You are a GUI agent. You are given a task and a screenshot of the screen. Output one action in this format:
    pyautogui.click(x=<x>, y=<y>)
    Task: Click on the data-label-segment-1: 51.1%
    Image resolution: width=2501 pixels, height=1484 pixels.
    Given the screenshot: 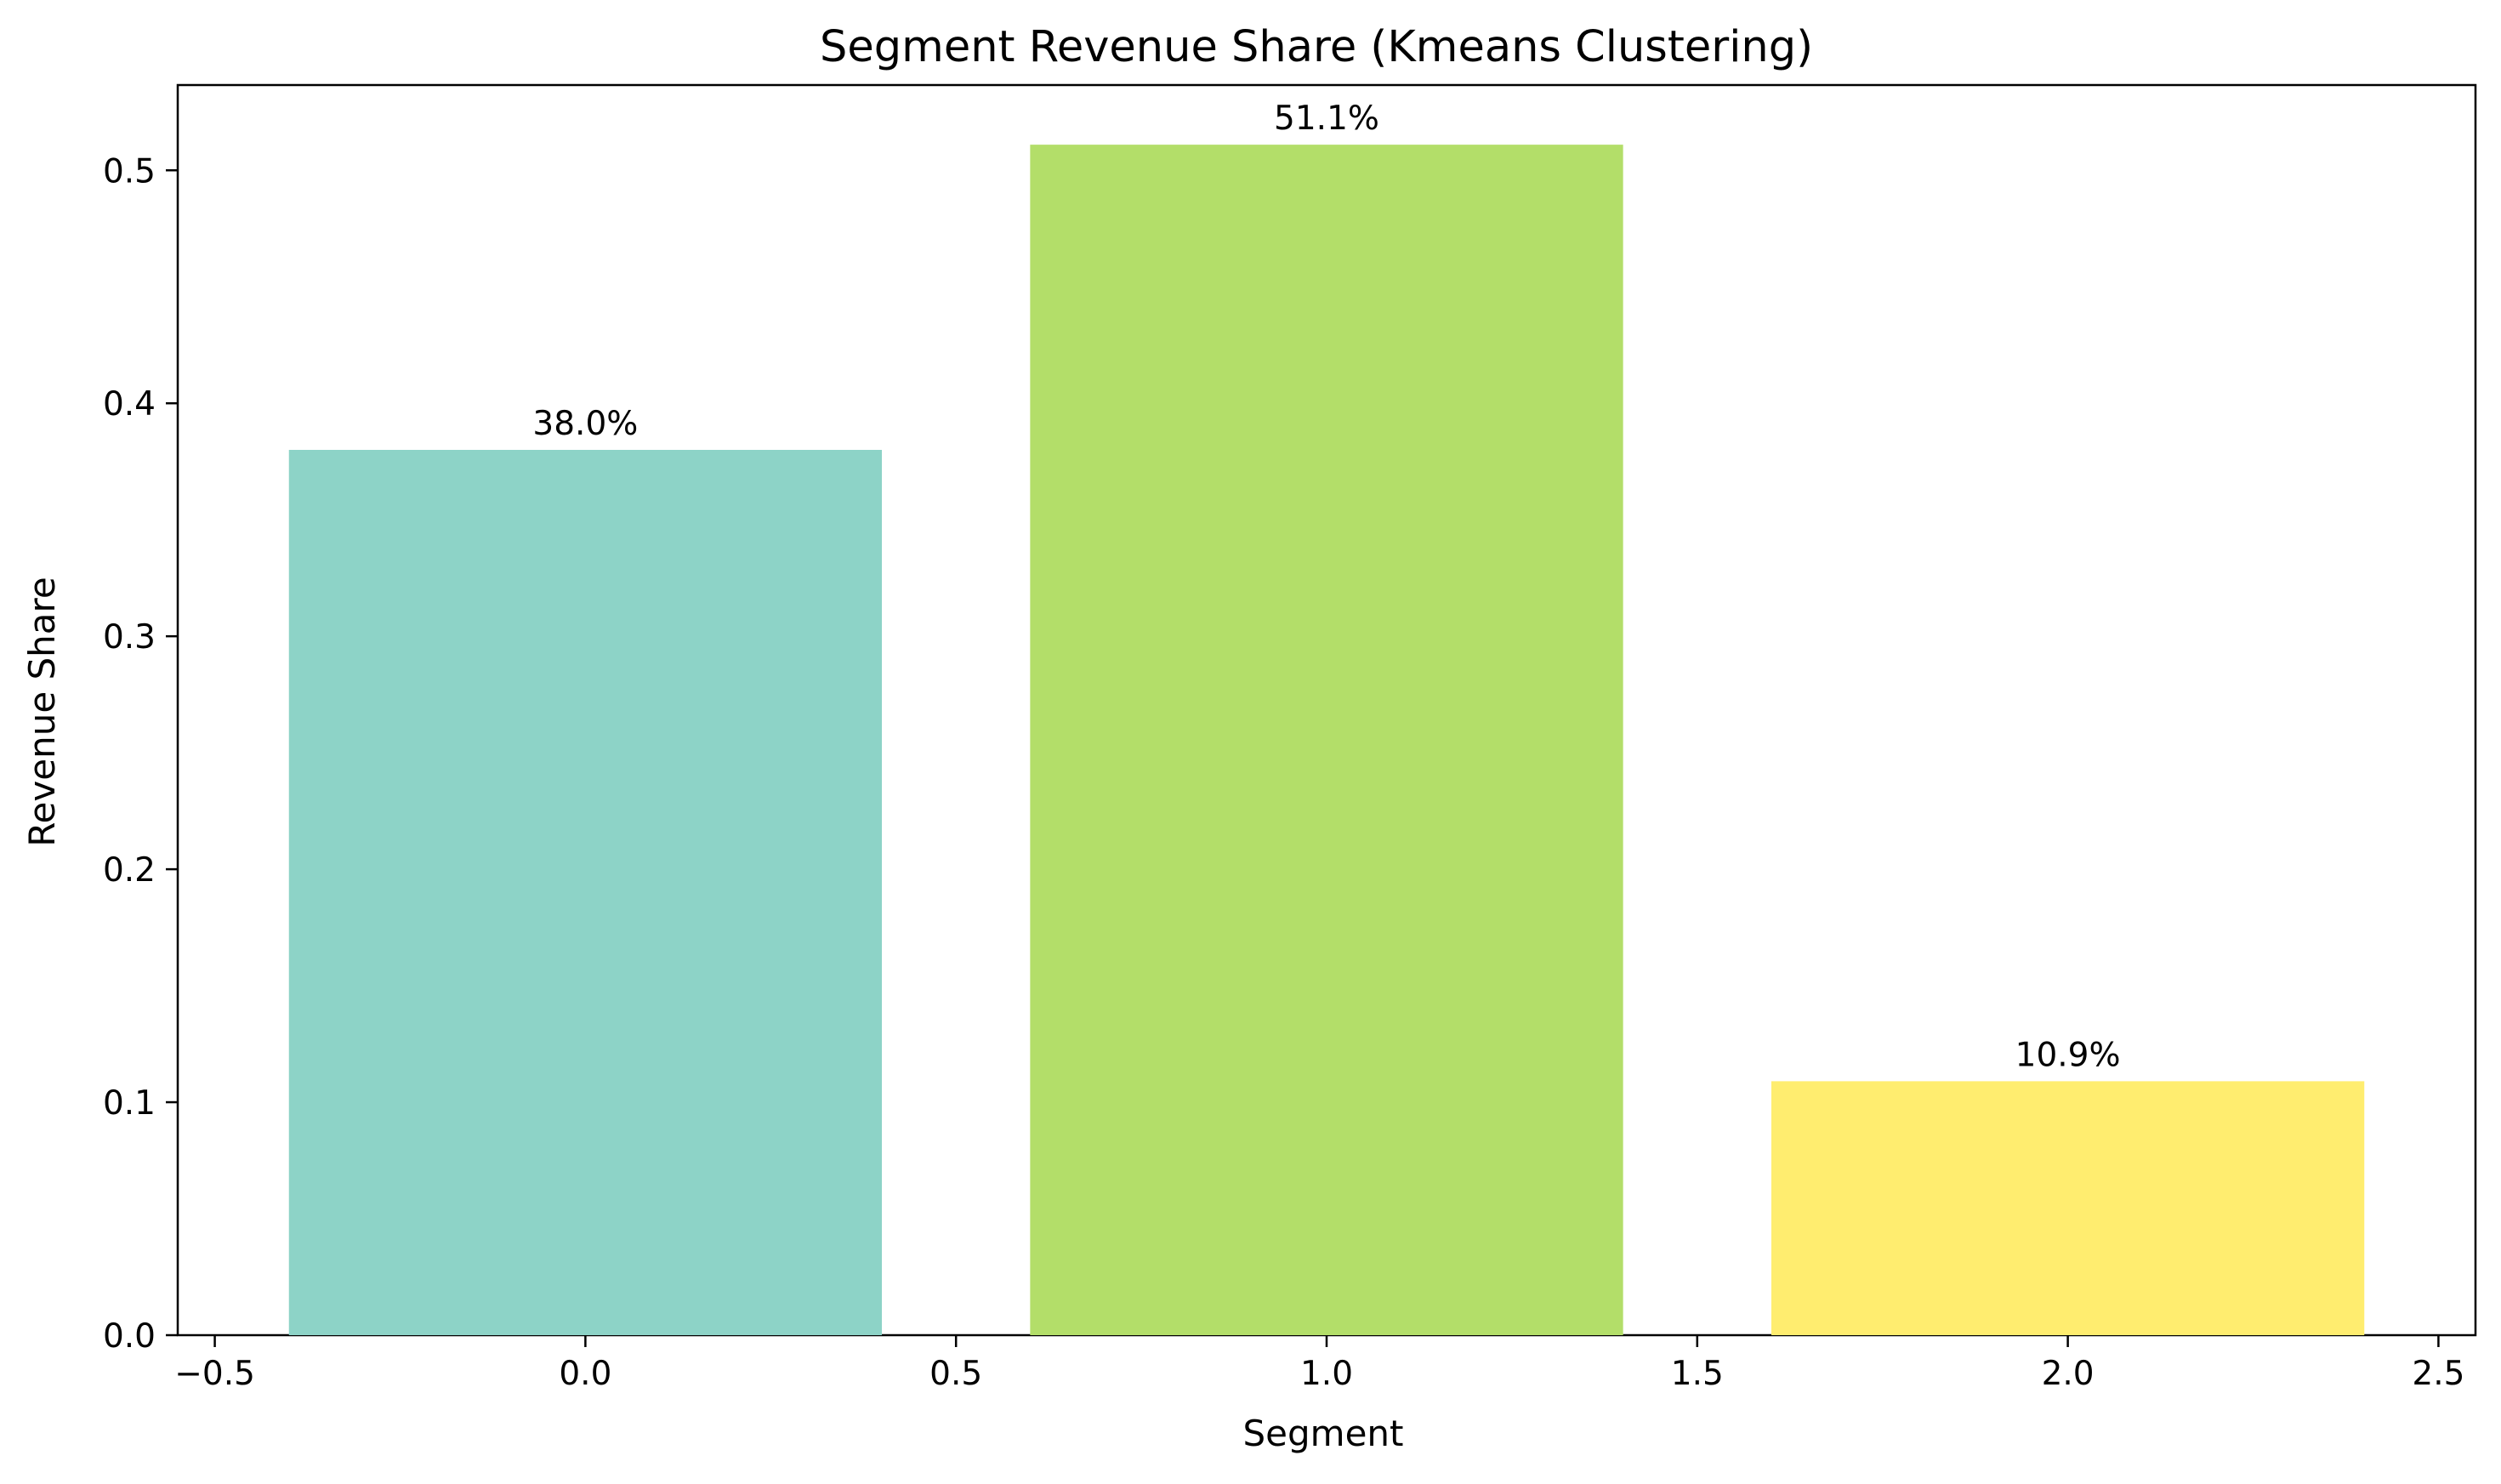 What is the action you would take?
    pyautogui.click(x=1326, y=119)
    